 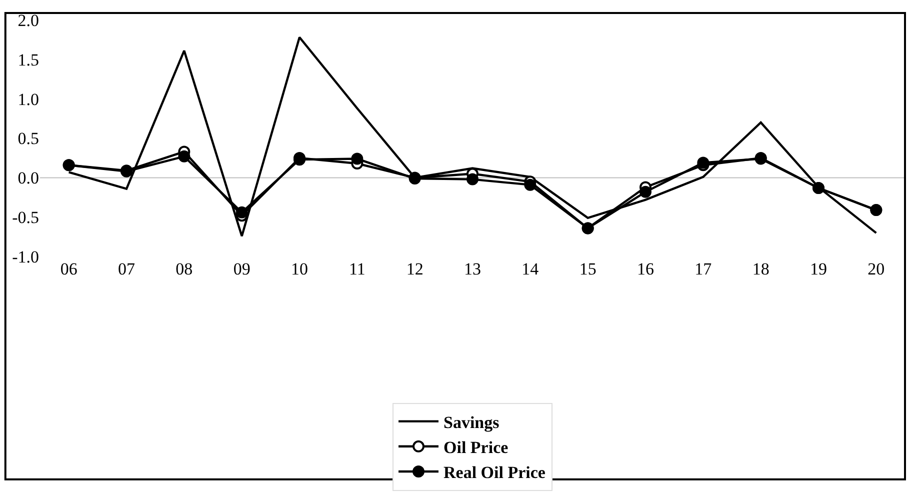 I want to click on x-tick-label: 07, so click(x=127, y=269).